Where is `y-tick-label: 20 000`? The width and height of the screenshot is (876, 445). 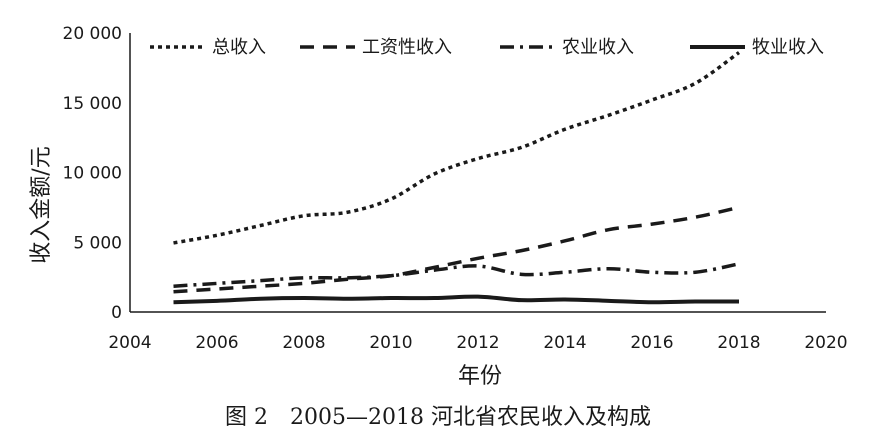
y-tick-label: 20 000 is located at coordinates (92, 34).